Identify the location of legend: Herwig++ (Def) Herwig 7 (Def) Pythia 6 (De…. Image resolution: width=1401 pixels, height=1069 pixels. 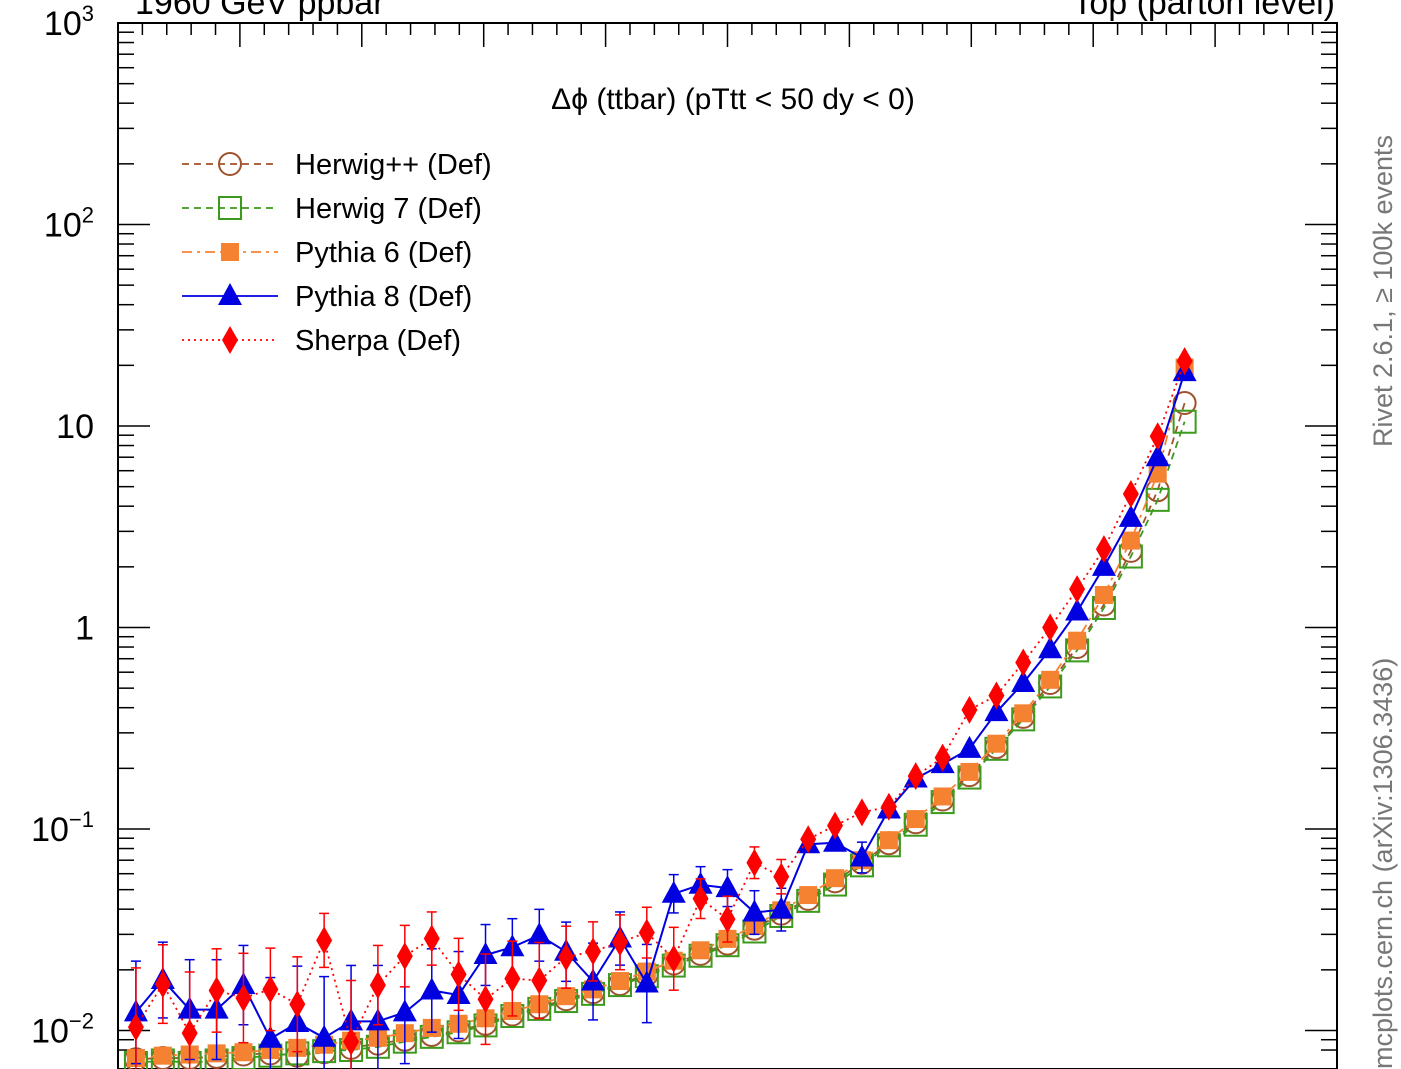
(337, 253).